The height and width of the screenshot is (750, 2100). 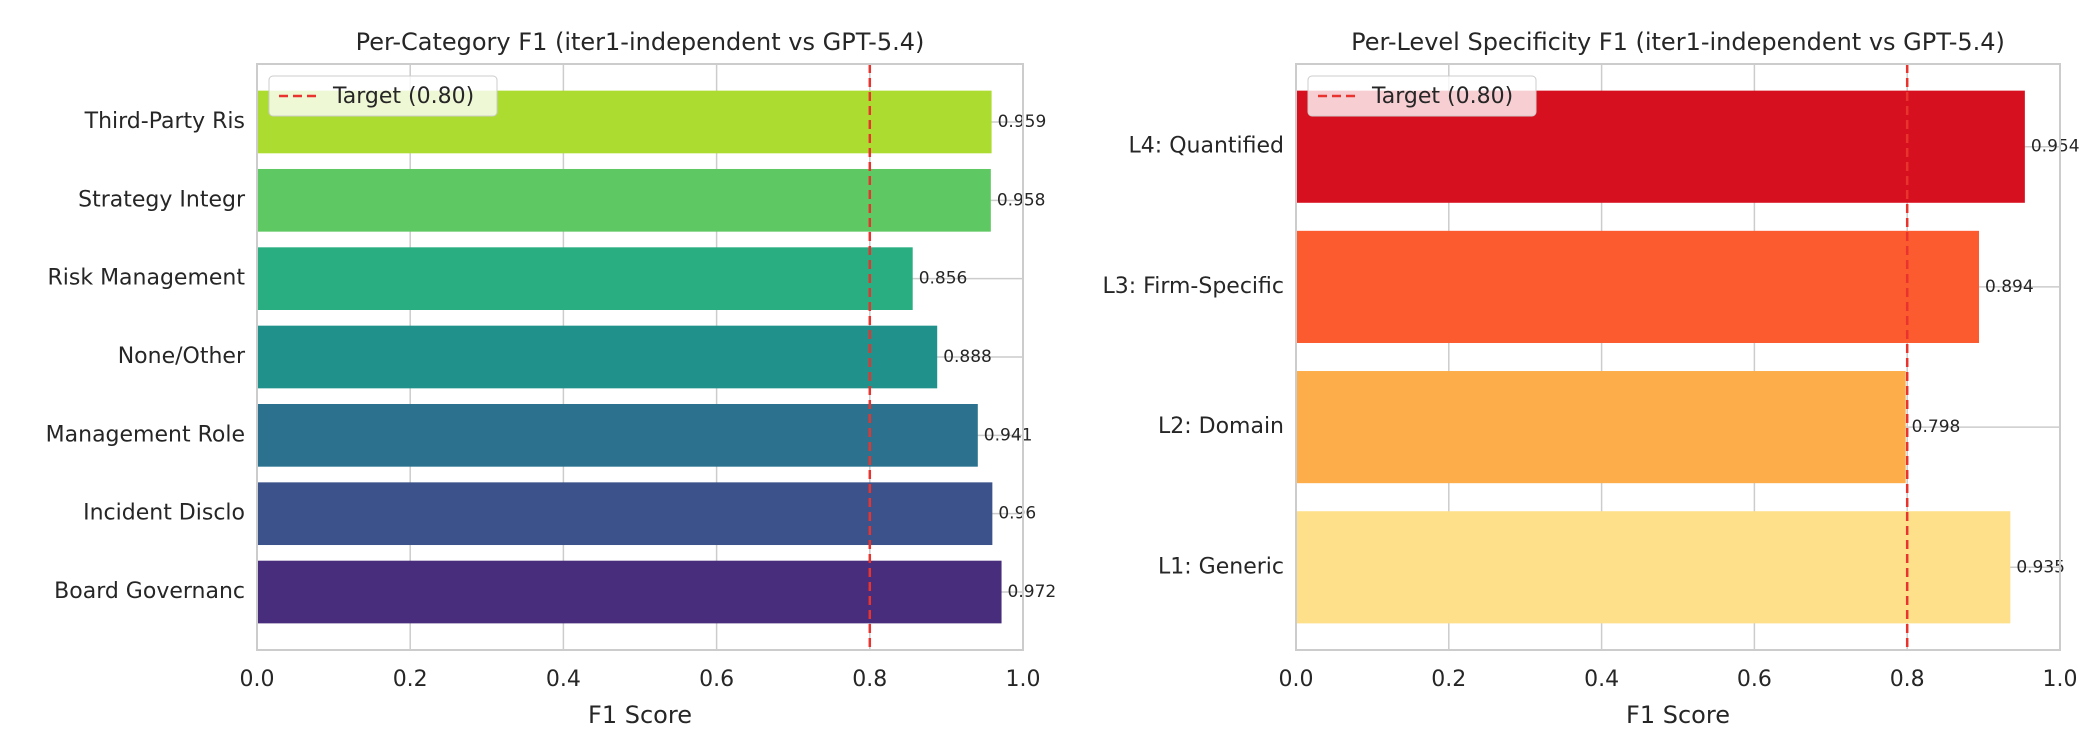 I want to click on value-label: 0.954, so click(x=2055, y=147).